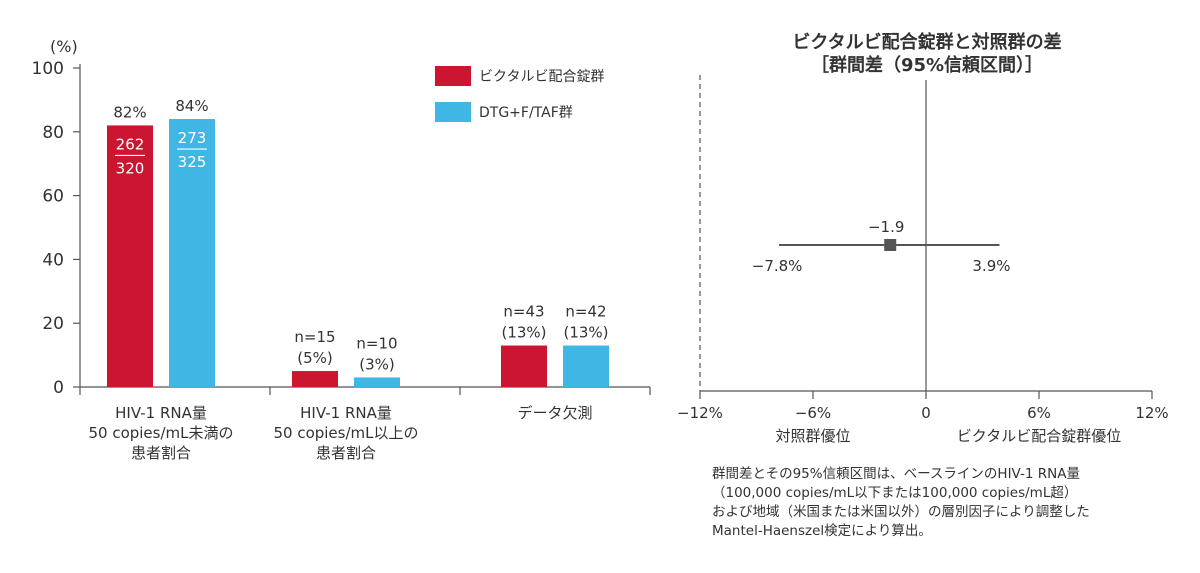 The height and width of the screenshot is (573, 1200). What do you see at coordinates (812, 436) in the screenshot?
I see `left-favors-label: 対照群優位` at bounding box center [812, 436].